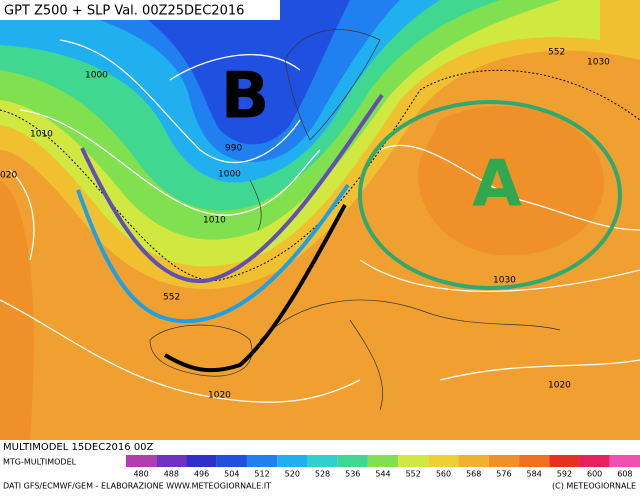  What do you see at coordinates (261, 474) in the screenshot?
I see `colorbar-label: 512` at bounding box center [261, 474].